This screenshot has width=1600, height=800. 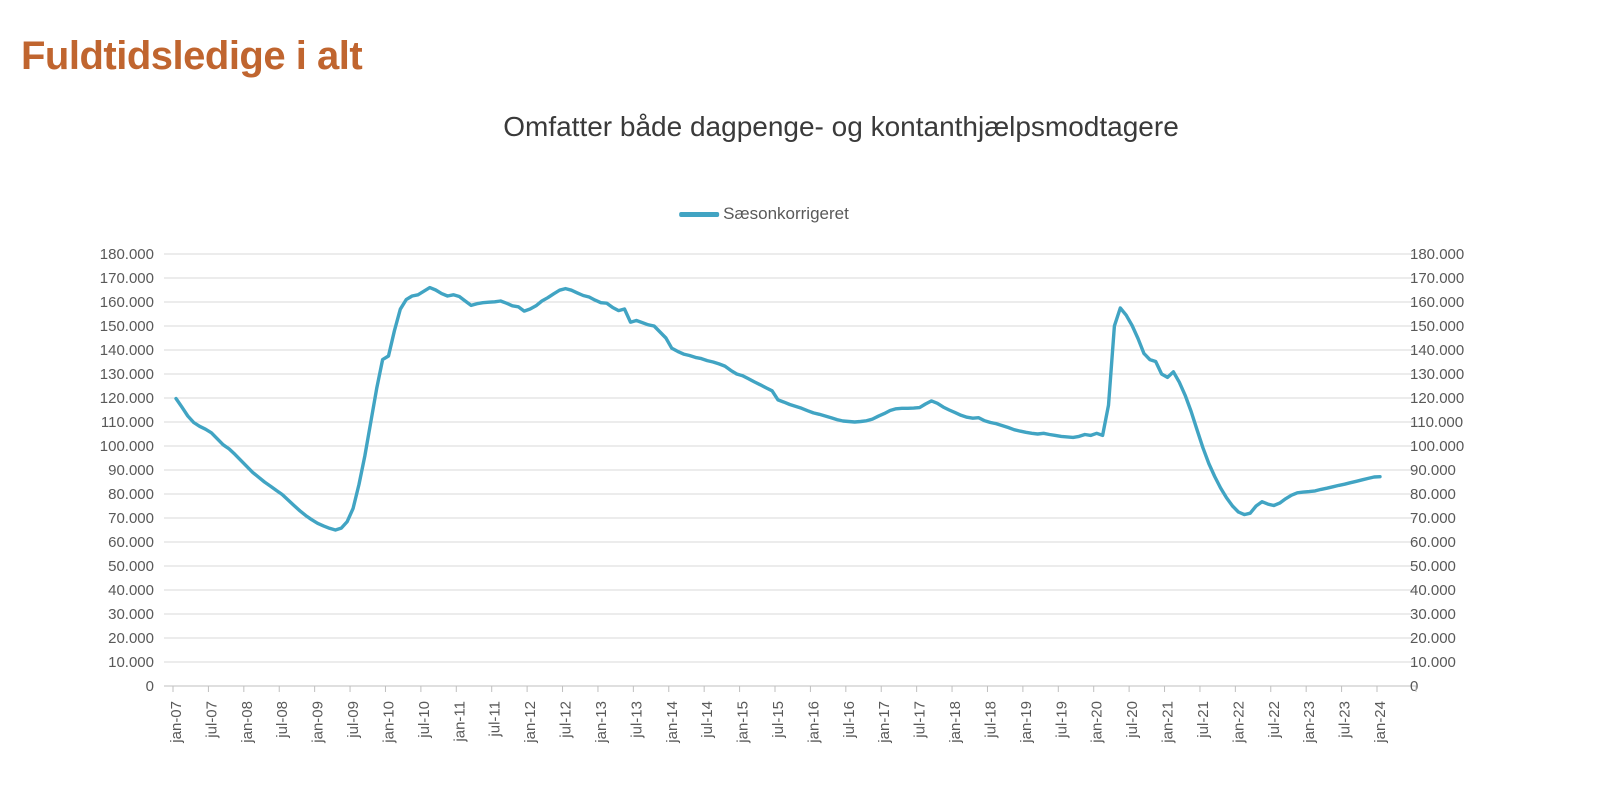 What do you see at coordinates (127, 278) in the screenshot?
I see `y-axis-label-left: 170.000` at bounding box center [127, 278].